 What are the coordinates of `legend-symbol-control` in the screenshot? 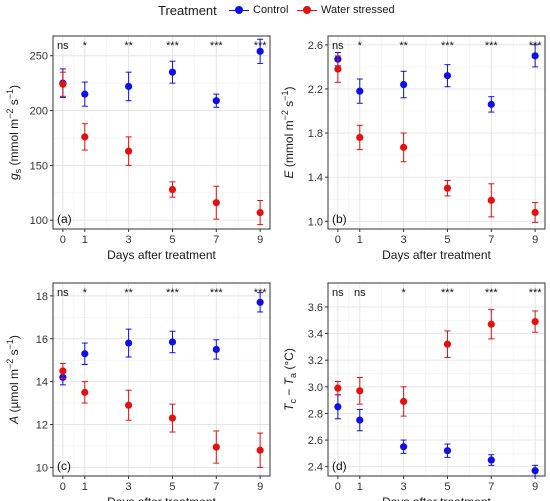 It's located at (239, 10).